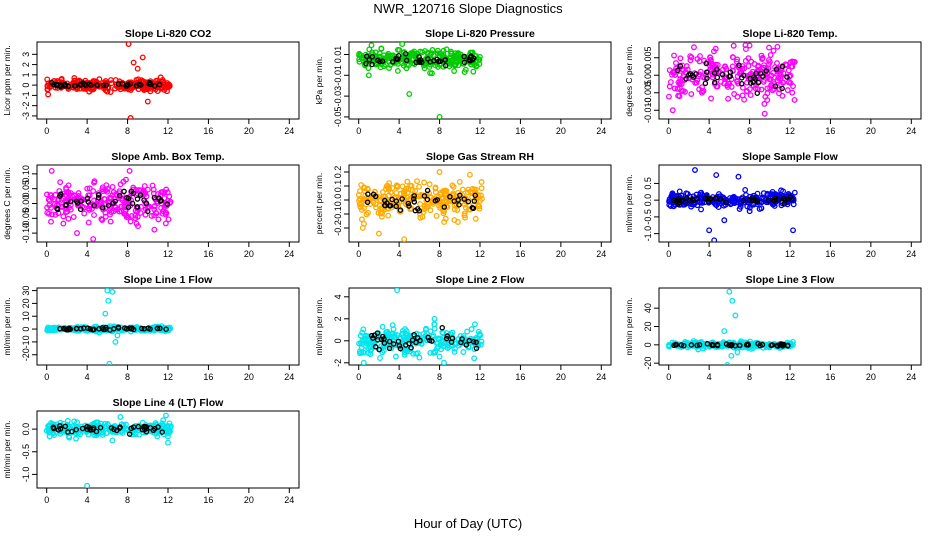 This screenshot has height=540, width=936. I want to click on y-axis-label: Licor ppm per min., so click(7, 80).